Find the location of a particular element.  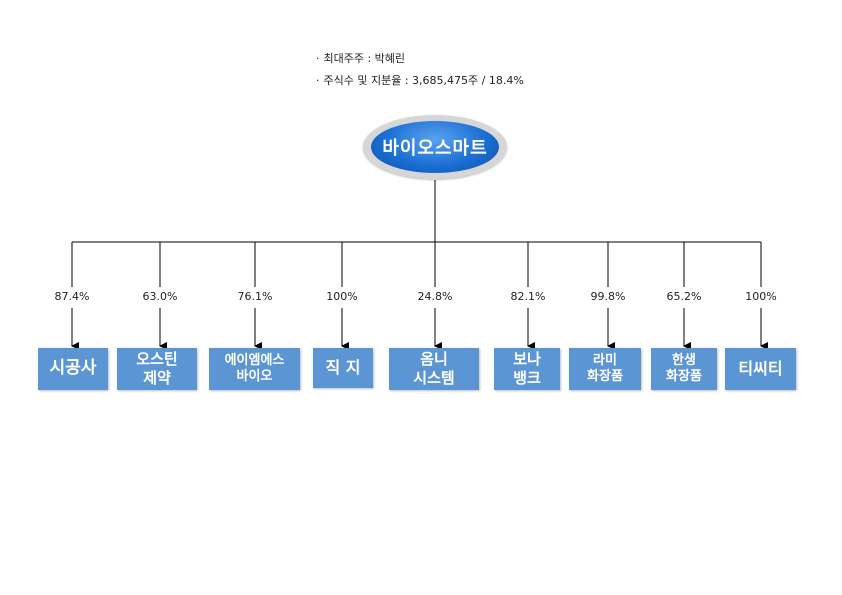

subsidiary-name: 보나 뱅크 is located at coordinates (527, 368).